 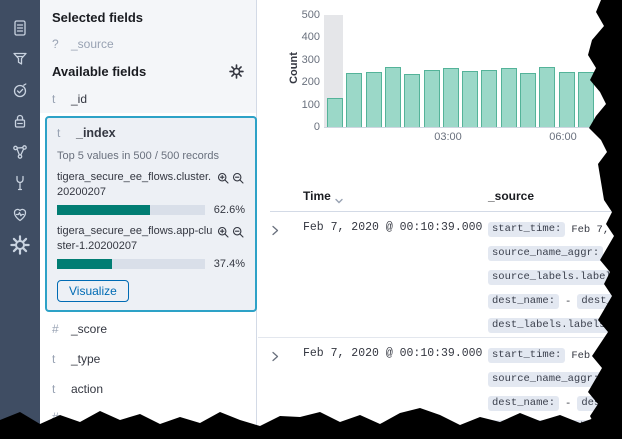 What do you see at coordinates (229, 209) in the screenshot?
I see `top-value-percent: 62.6%` at bounding box center [229, 209].